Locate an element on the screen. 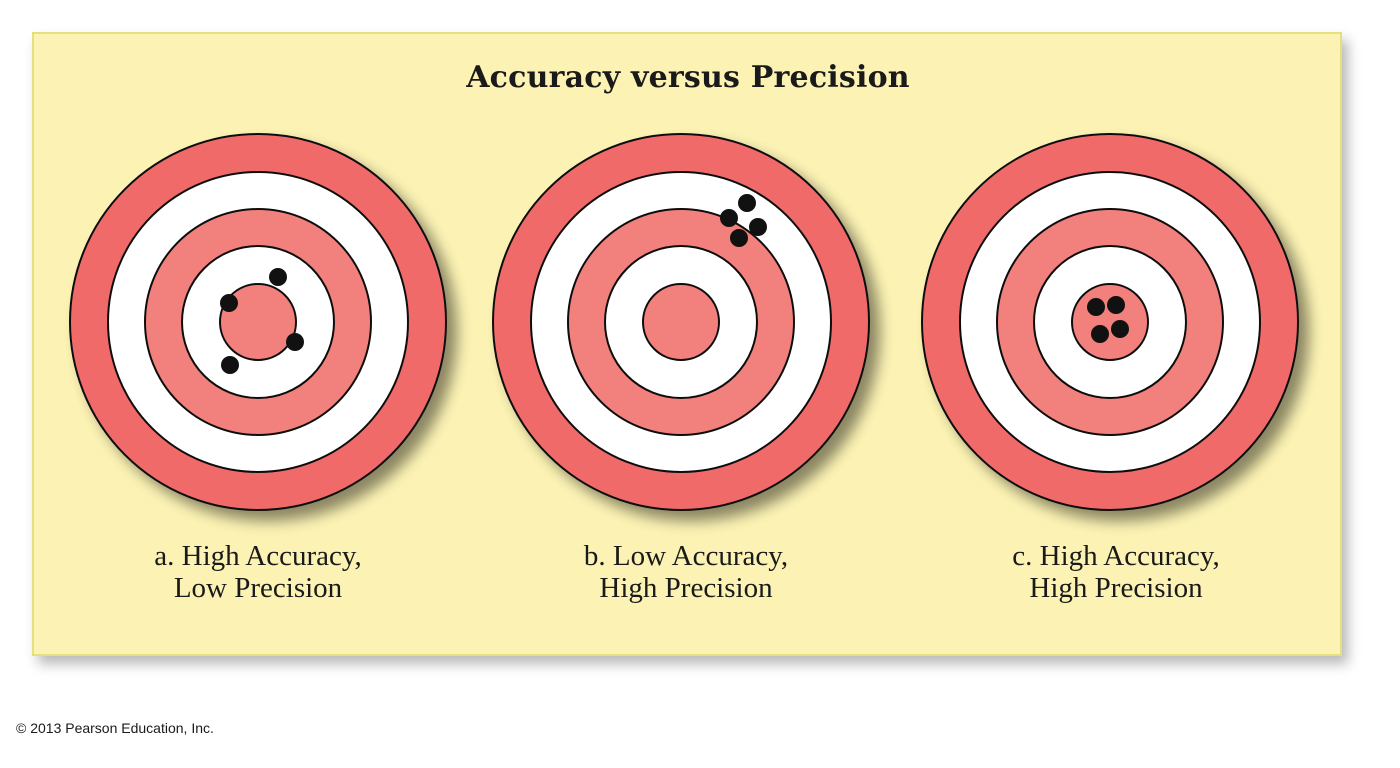  target-b is located at coordinates (681, 322).